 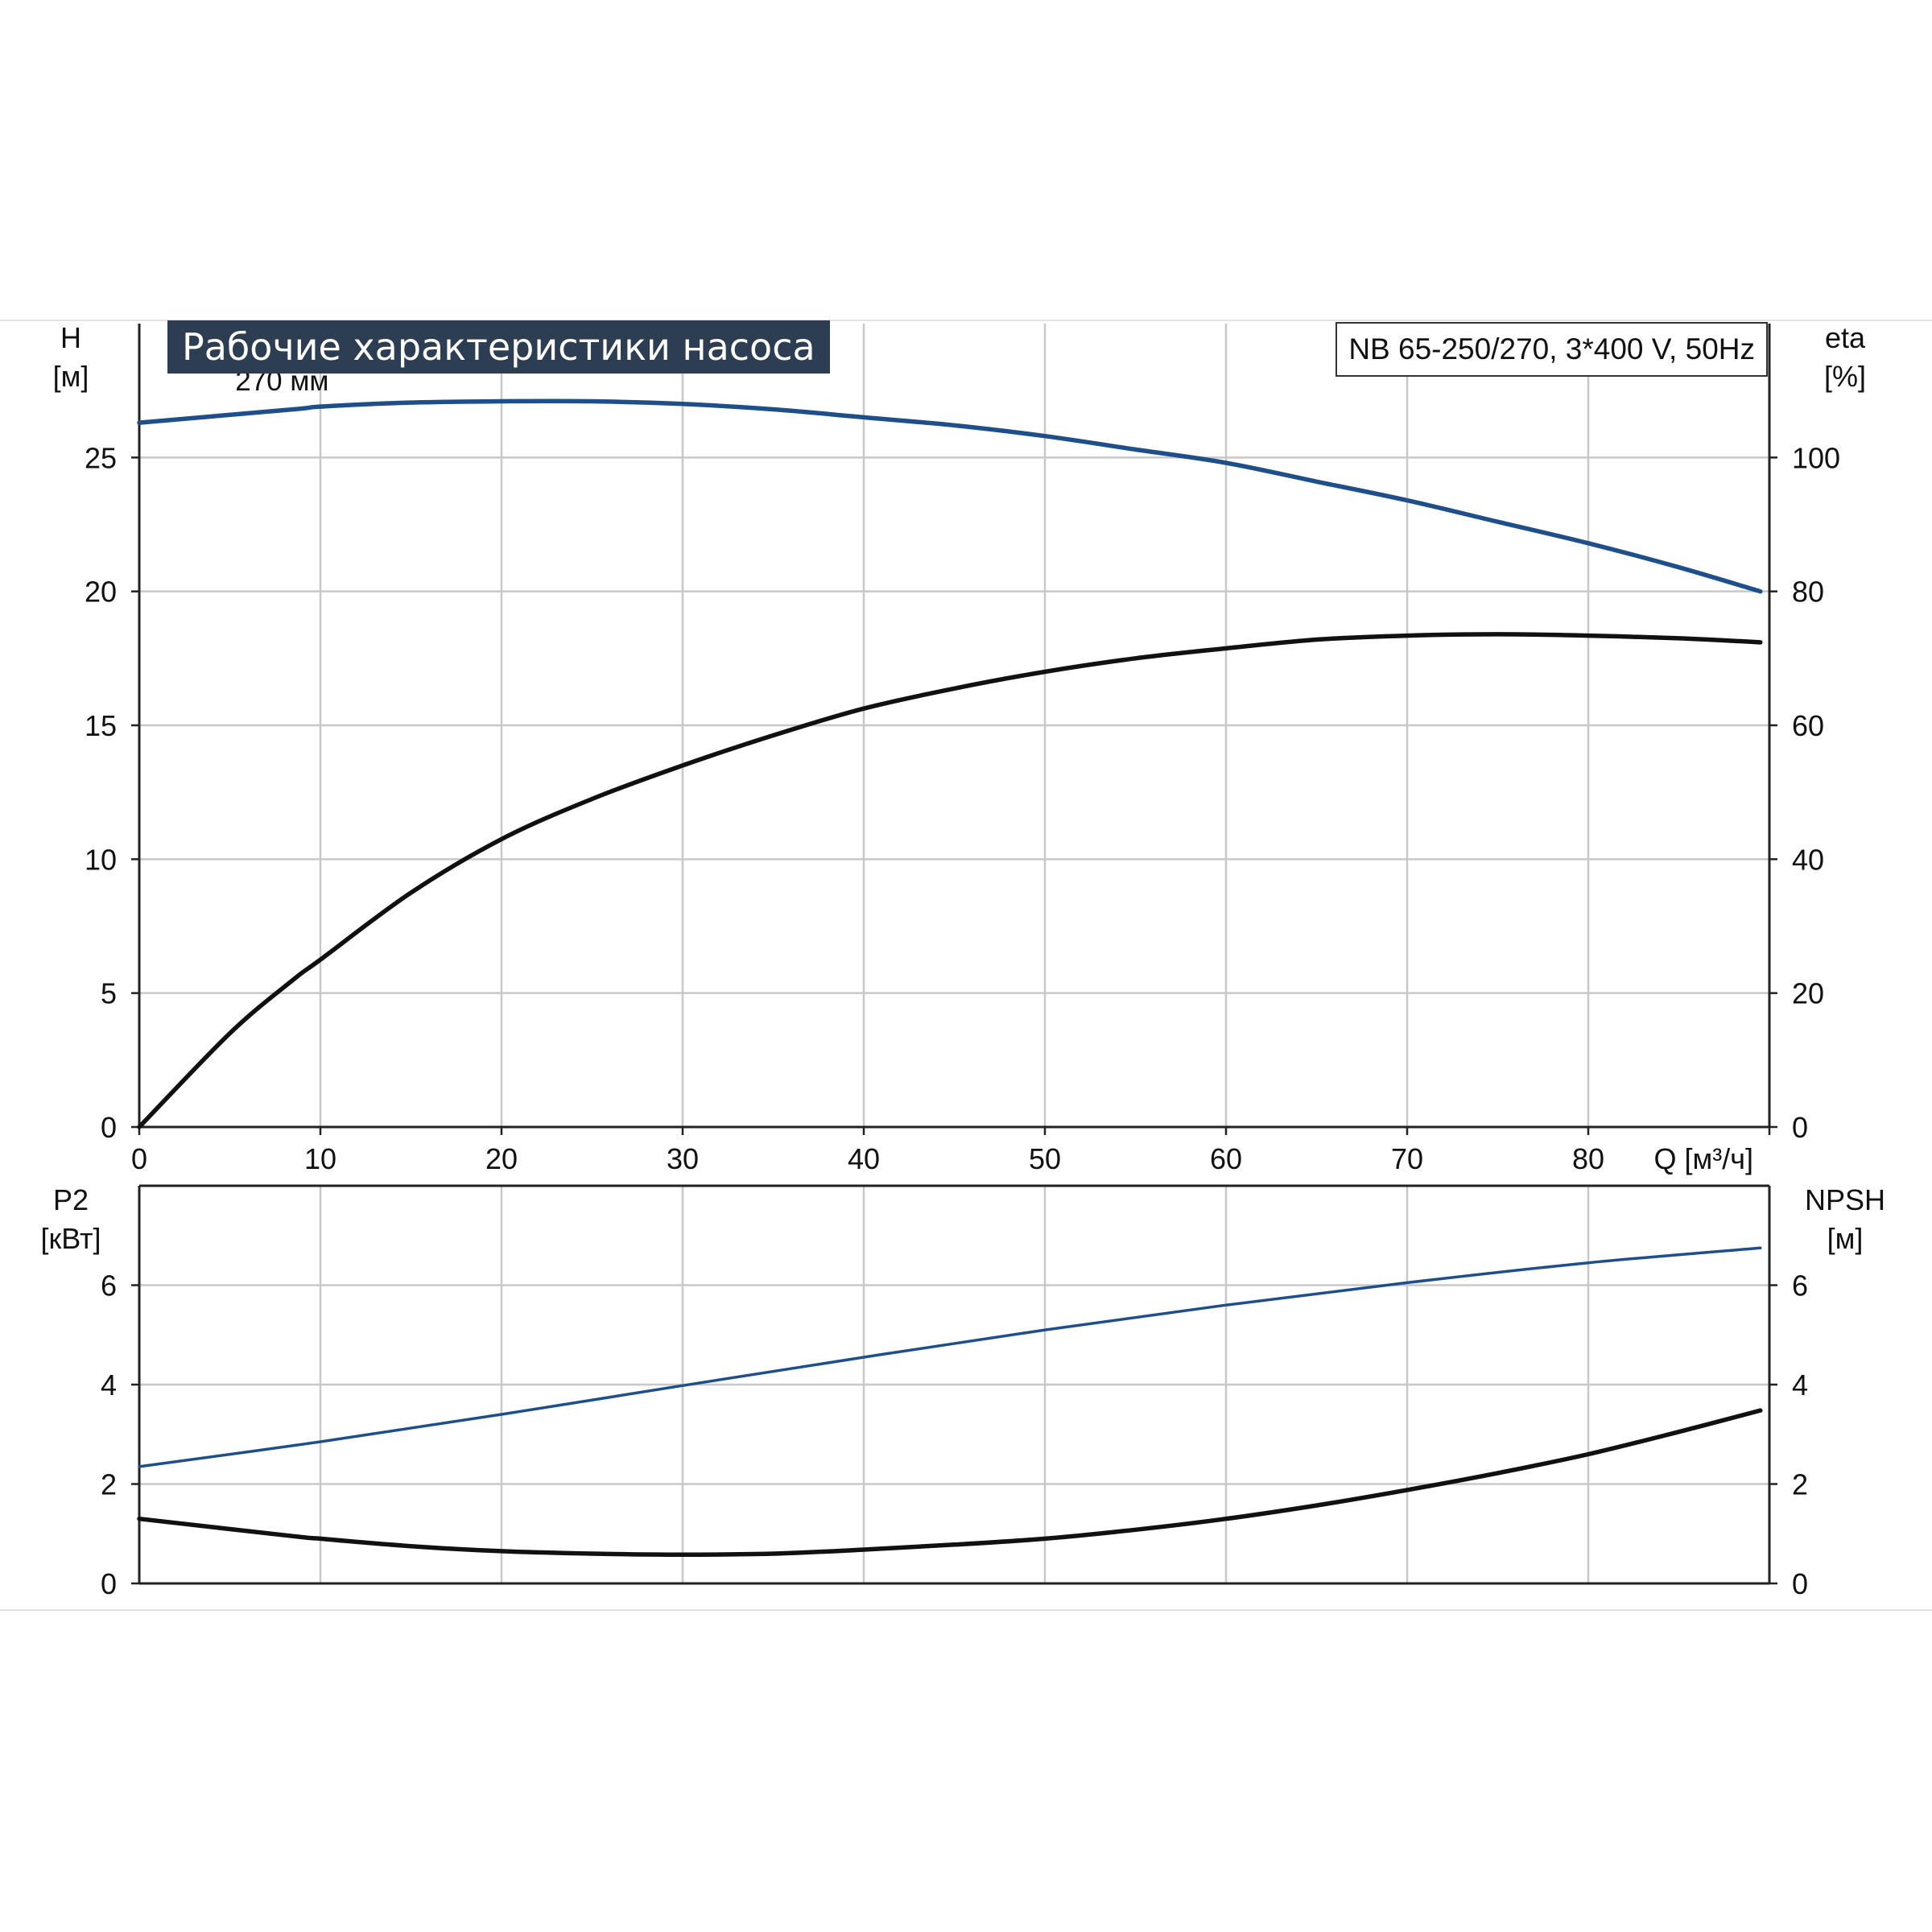 What do you see at coordinates (1816, 457) in the screenshot?
I see `y-right-tick-label: 100` at bounding box center [1816, 457].